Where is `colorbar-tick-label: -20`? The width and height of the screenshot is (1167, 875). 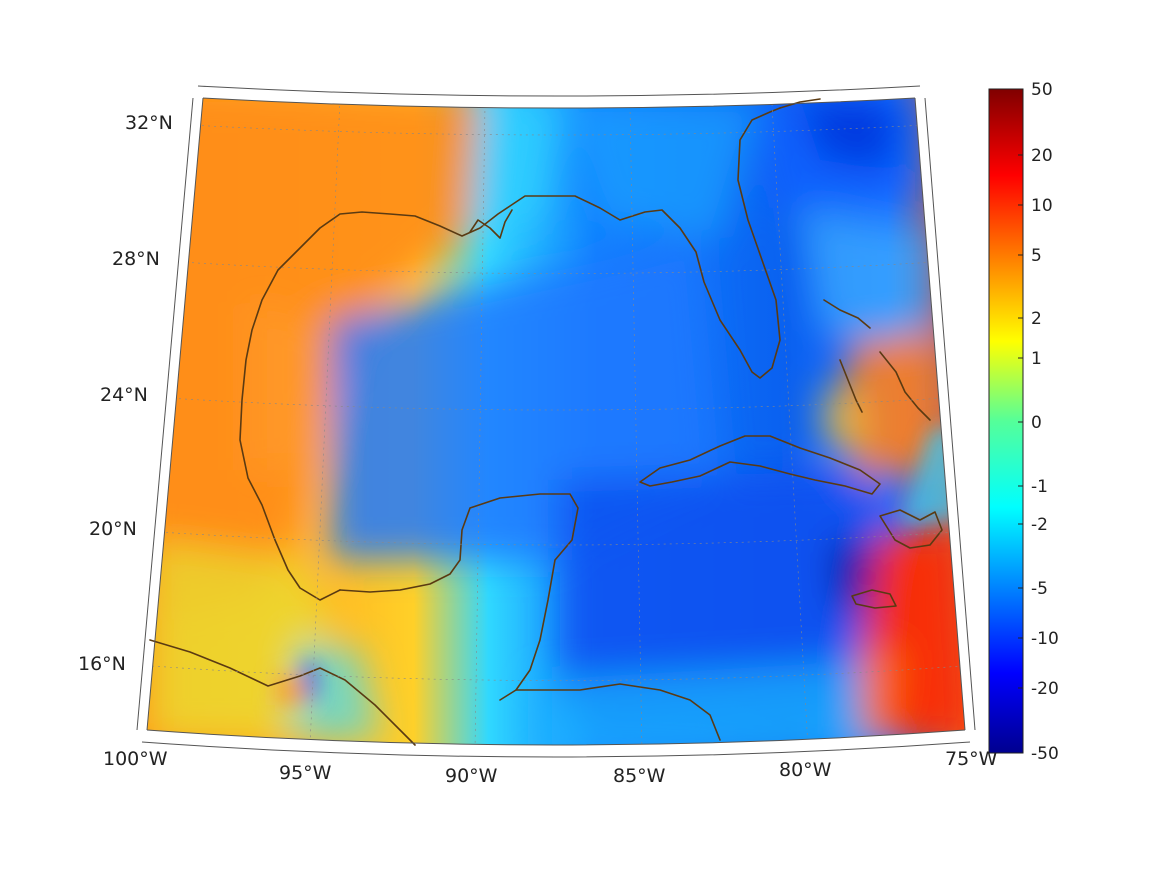 colorbar-tick-label: -20 is located at coordinates (1045, 689).